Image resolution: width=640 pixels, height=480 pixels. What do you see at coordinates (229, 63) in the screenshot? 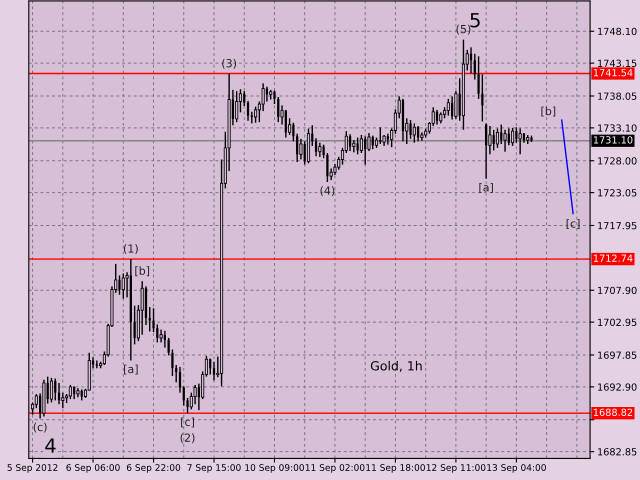
I see `text: (3)` at bounding box center [229, 63].